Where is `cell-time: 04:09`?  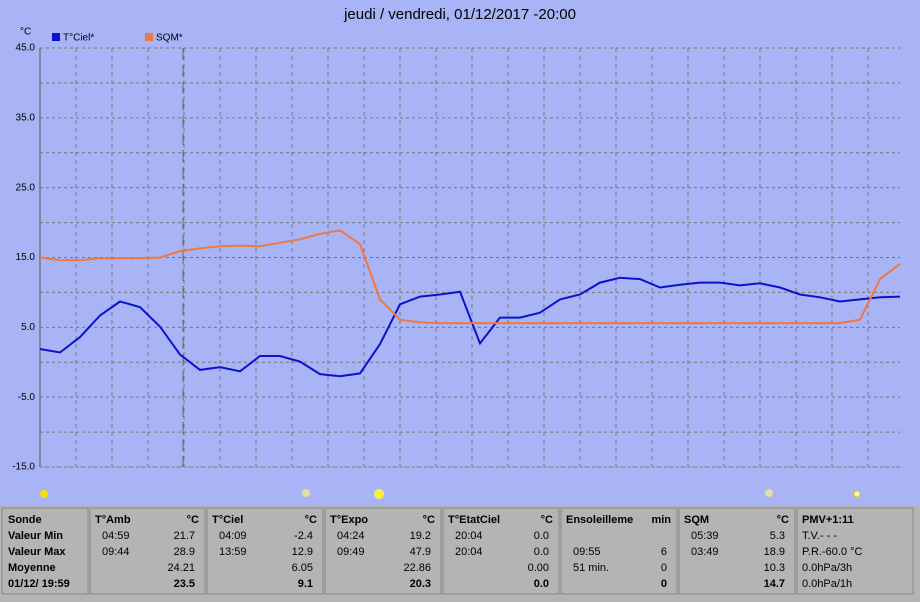
cell-time: 04:09 is located at coordinates (233, 536).